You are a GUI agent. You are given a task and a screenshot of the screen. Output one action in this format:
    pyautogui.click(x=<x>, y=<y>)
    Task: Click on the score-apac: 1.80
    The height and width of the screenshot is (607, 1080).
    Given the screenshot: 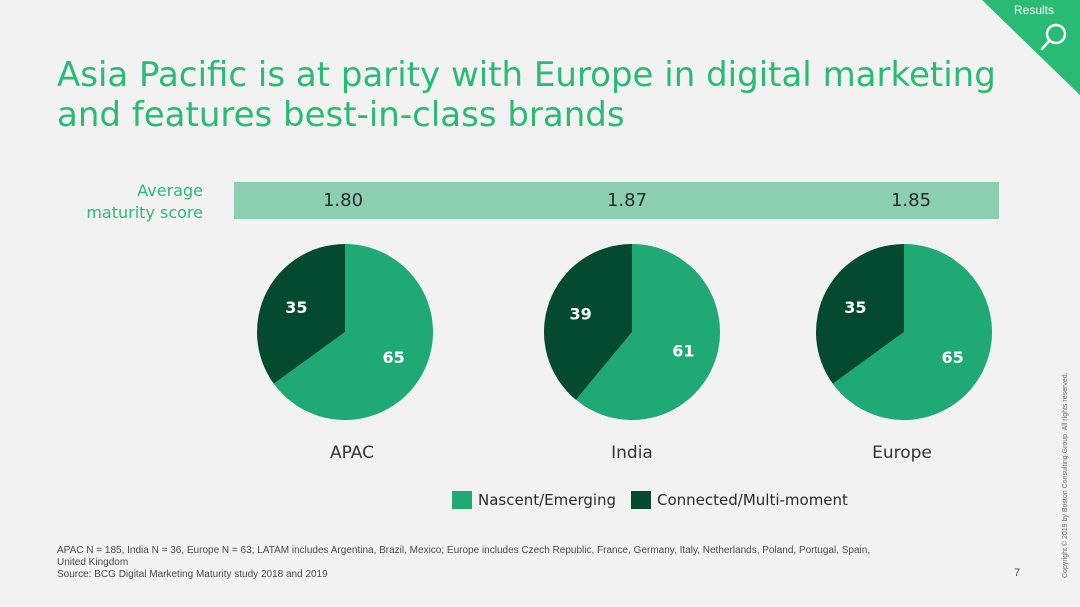 What is the action you would take?
    pyautogui.click(x=343, y=200)
    